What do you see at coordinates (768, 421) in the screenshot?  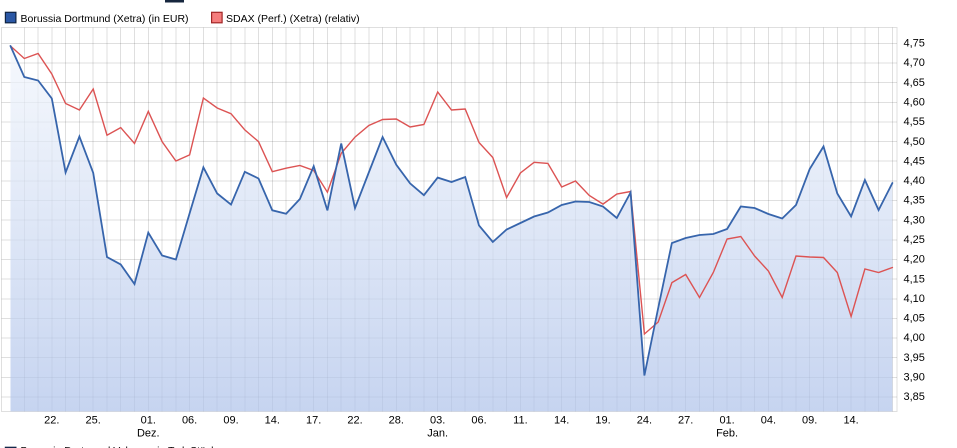 I see `svg-text: 04.` at bounding box center [768, 421].